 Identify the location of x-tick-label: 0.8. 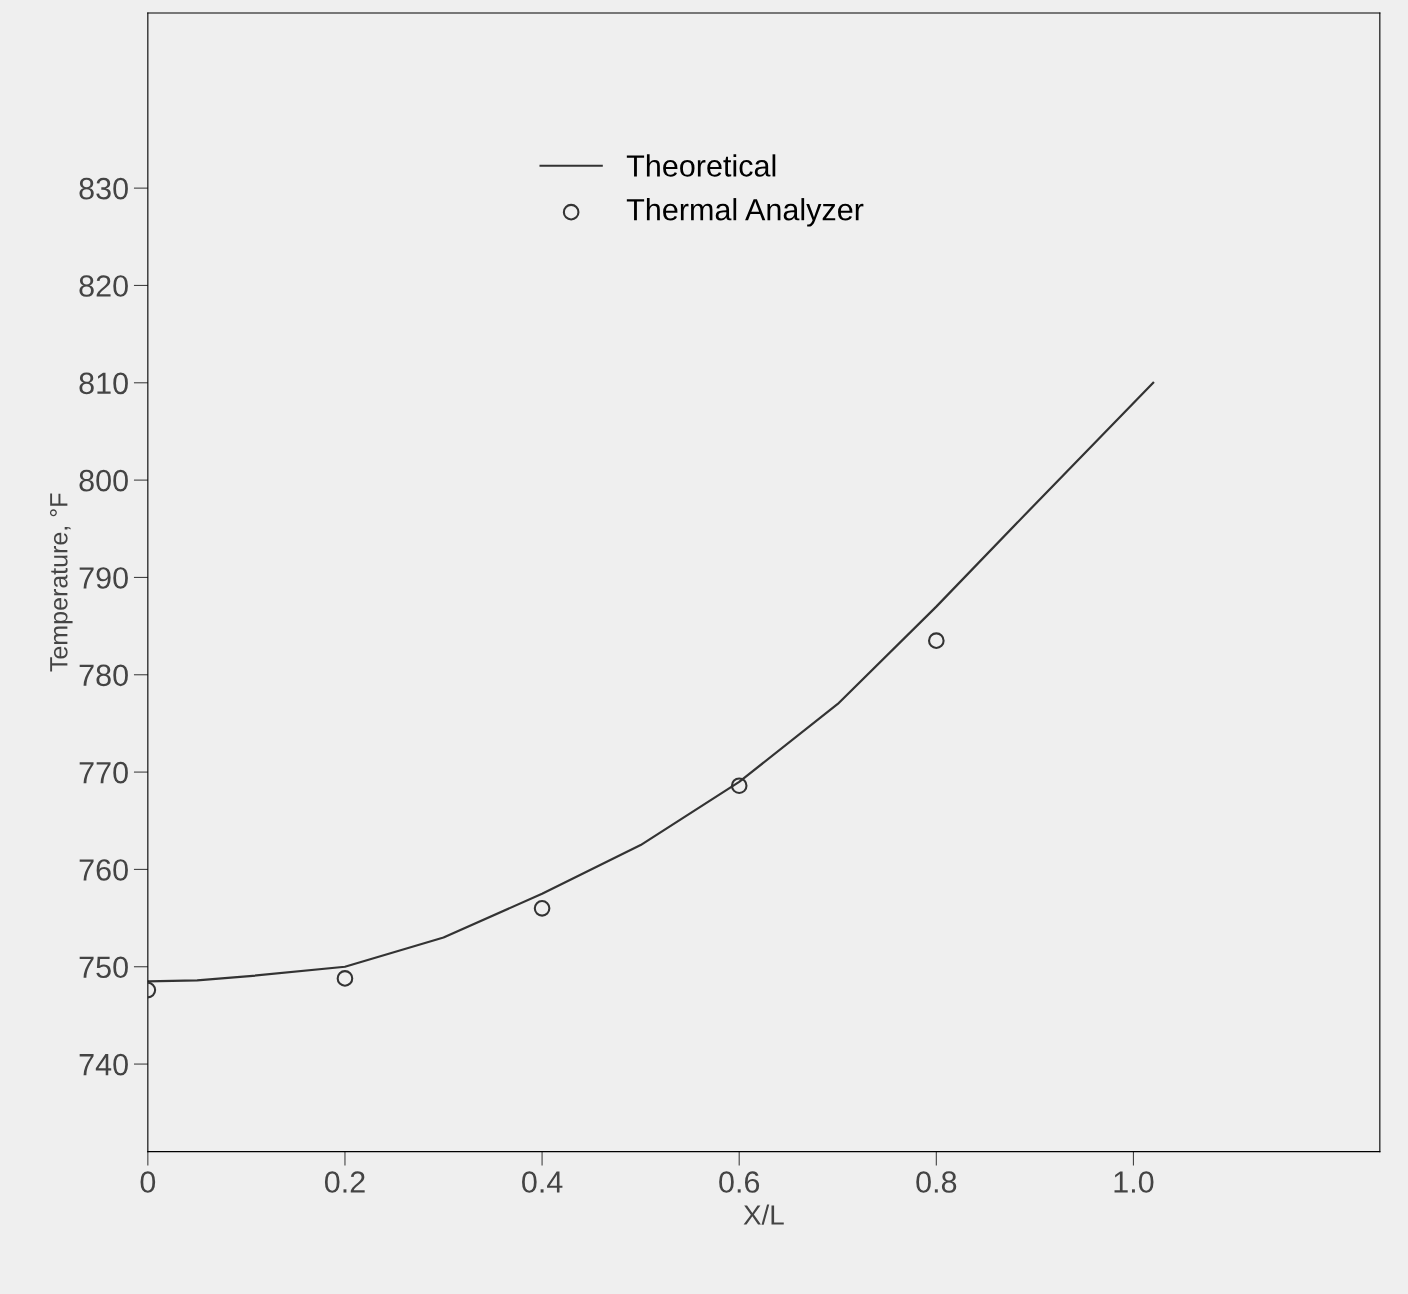
(936, 1182).